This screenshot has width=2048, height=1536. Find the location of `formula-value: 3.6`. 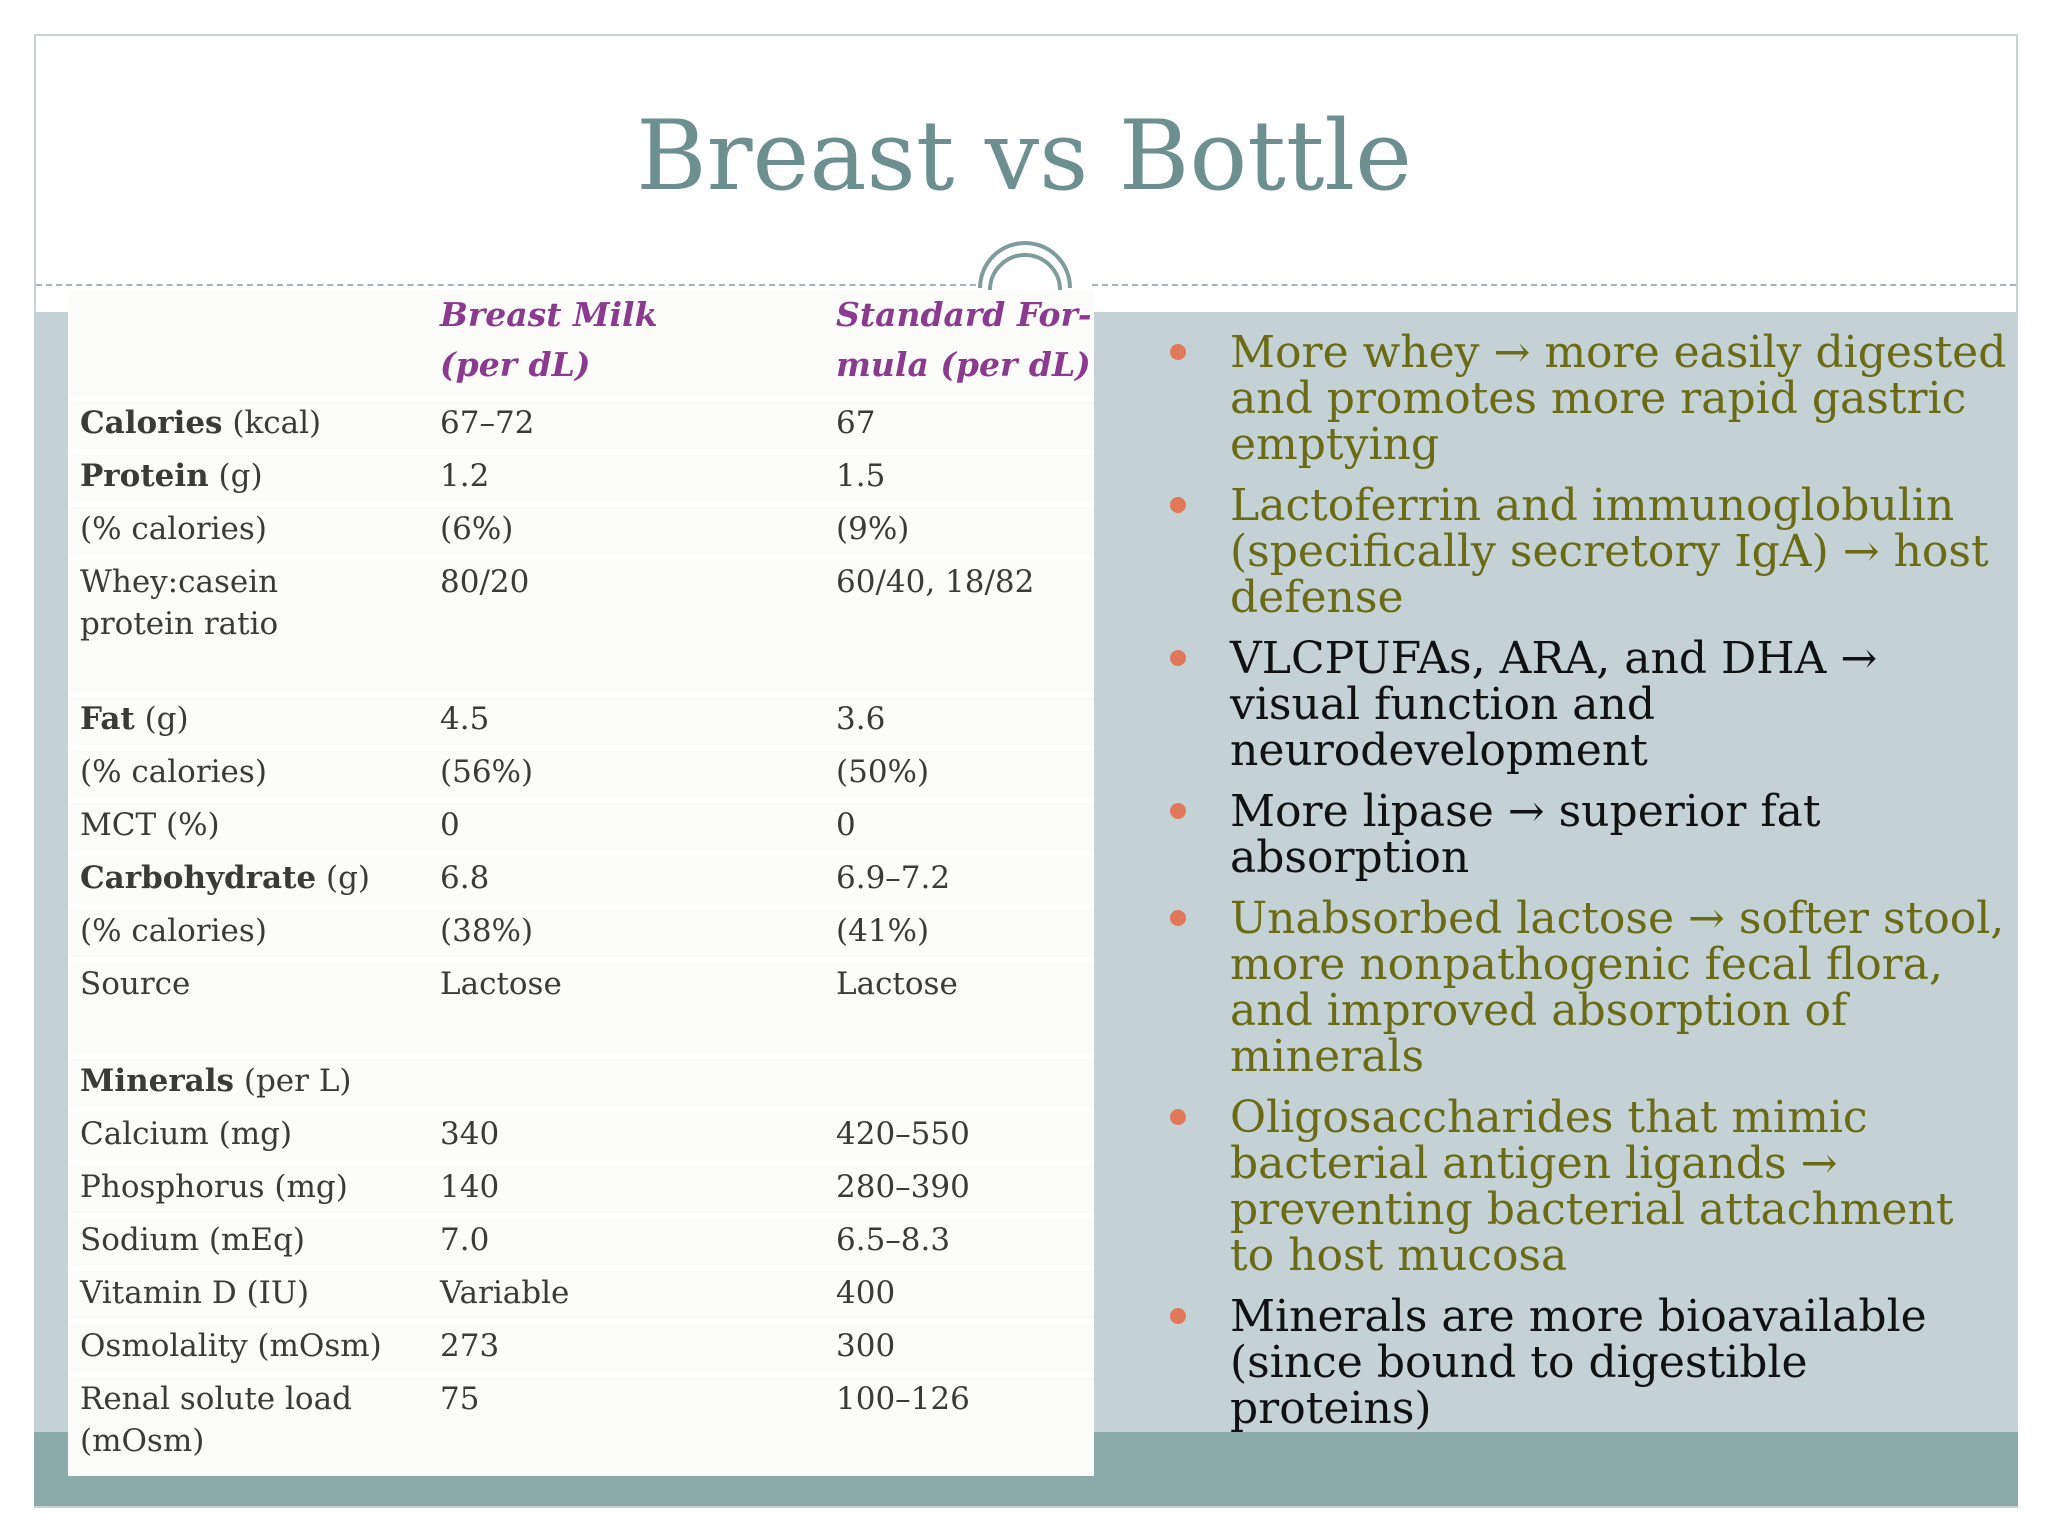

formula-value: 3.6 is located at coordinates (861, 719).